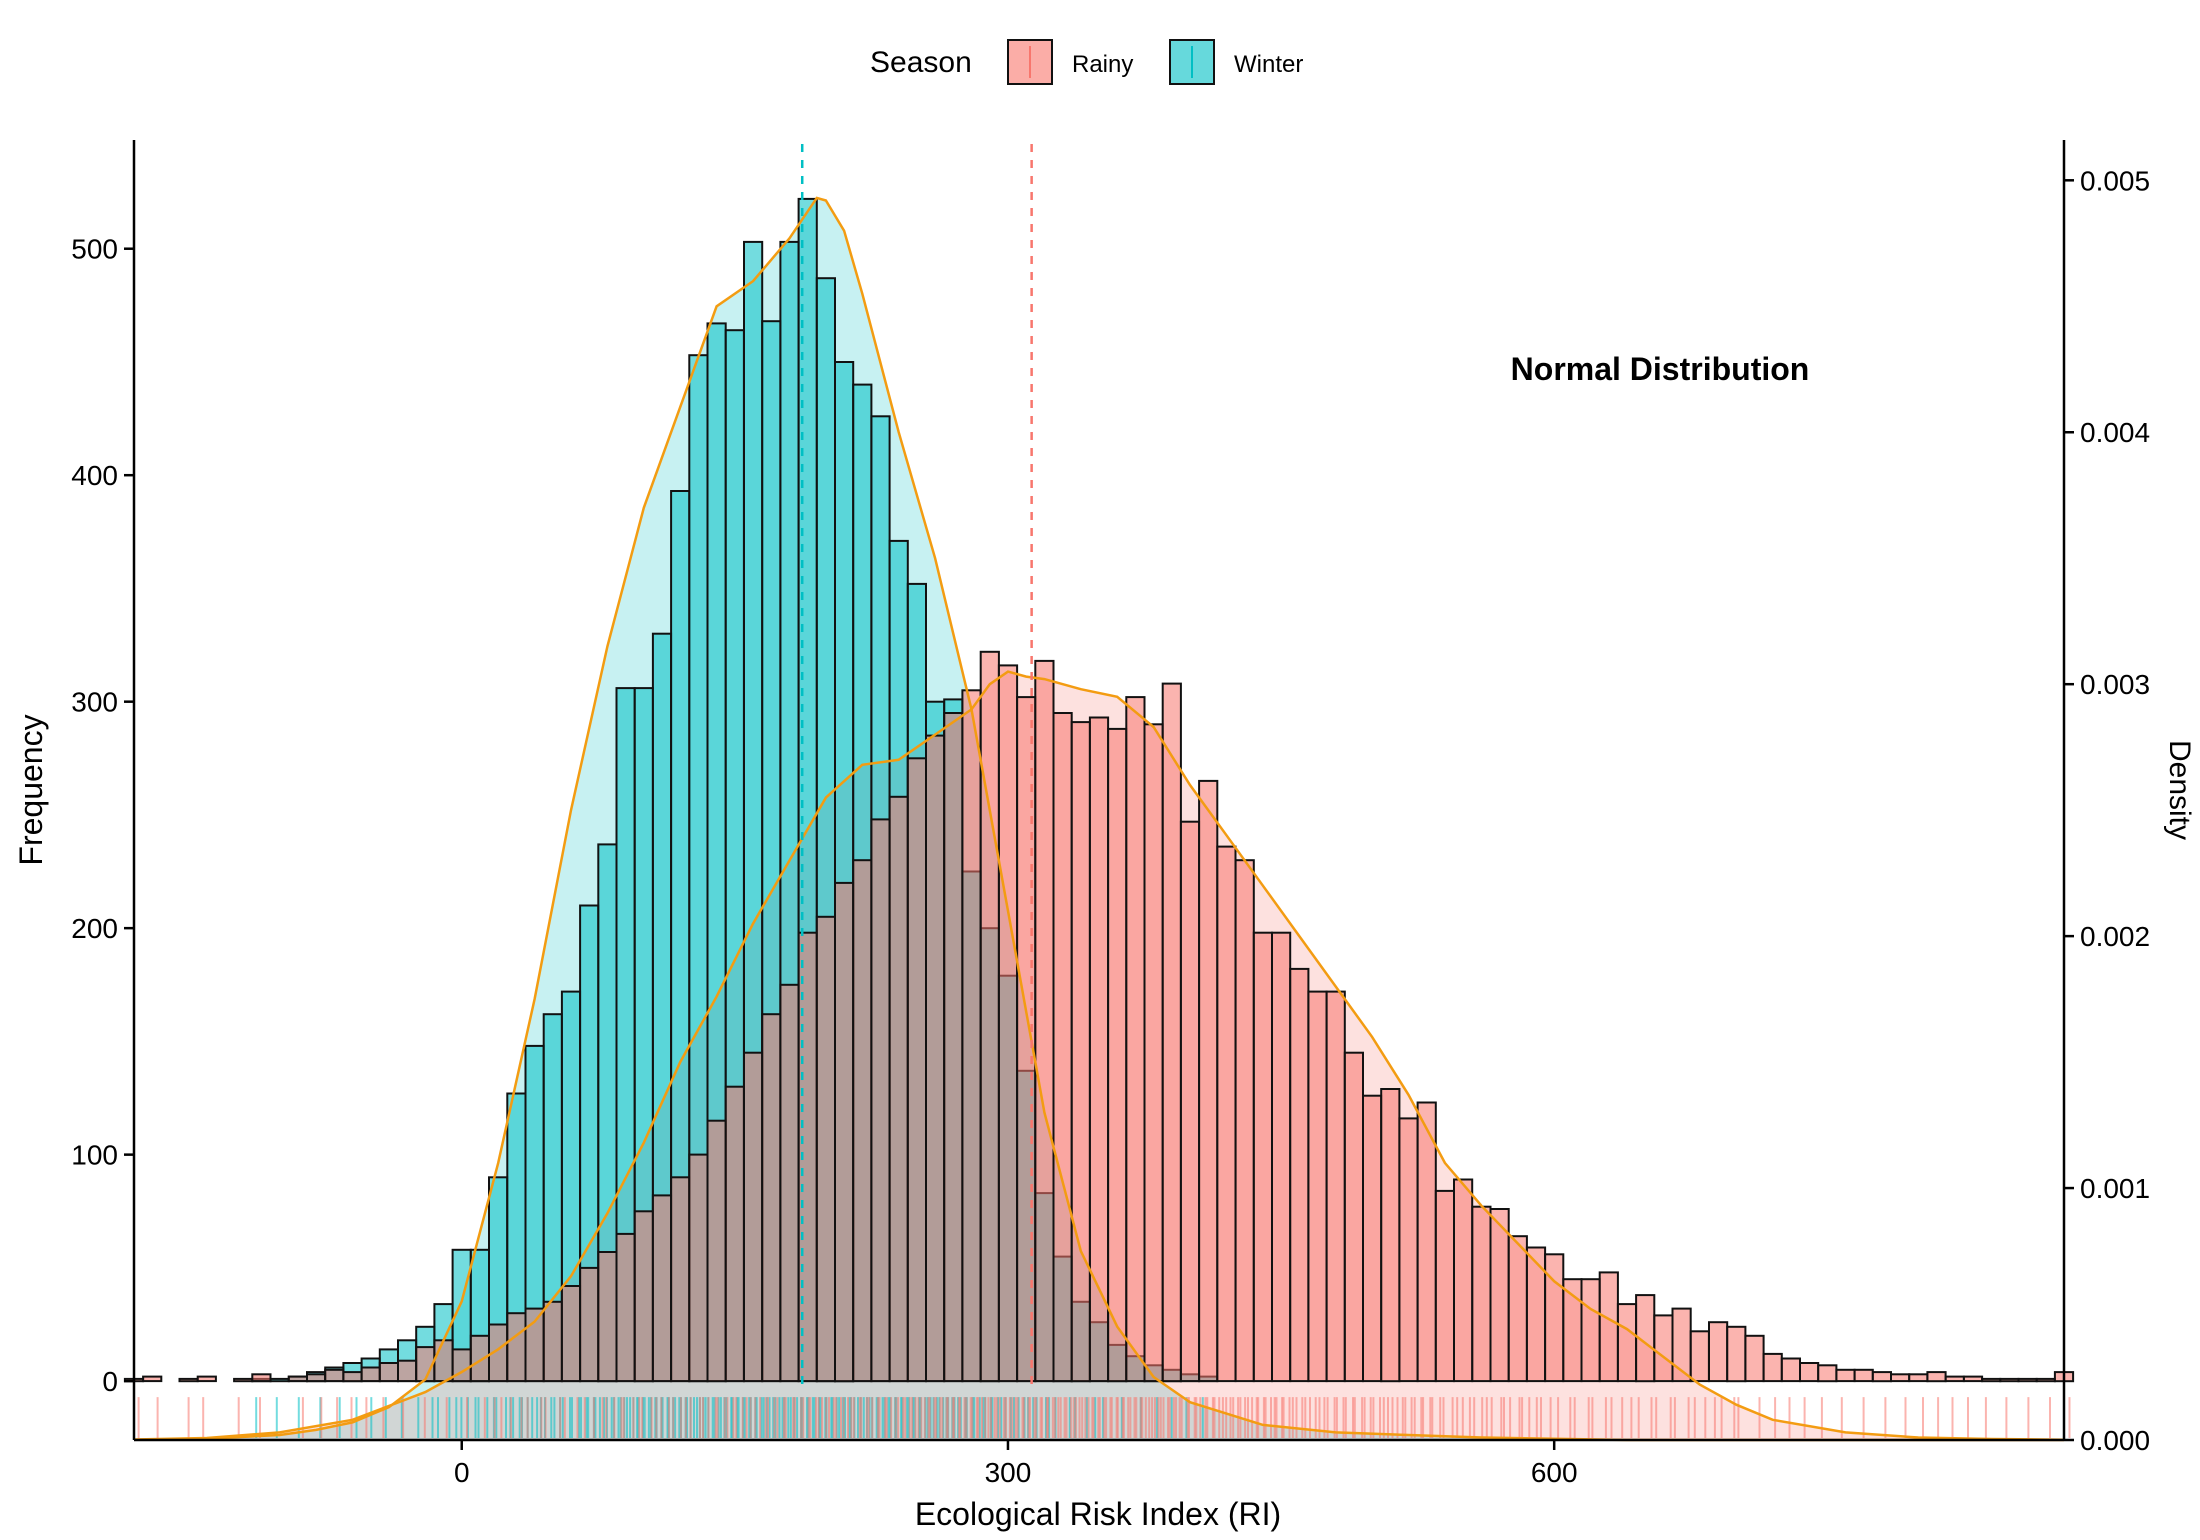 This screenshot has height=1540, width=2200. What do you see at coordinates (462, 1472) in the screenshot?
I see `x-tick-label: 0` at bounding box center [462, 1472].